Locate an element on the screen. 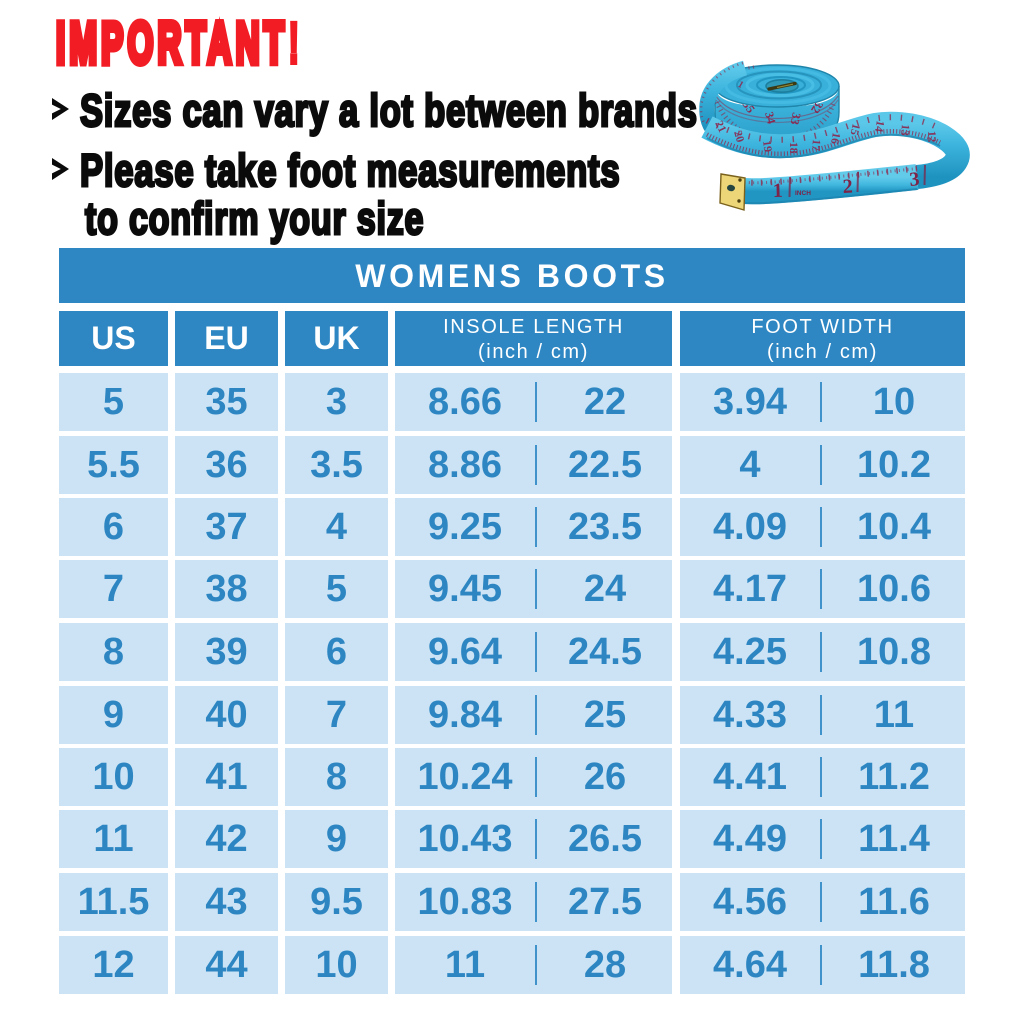 The height and width of the screenshot is (1024, 1024). svg-text: 12 is located at coordinates (931, 137).